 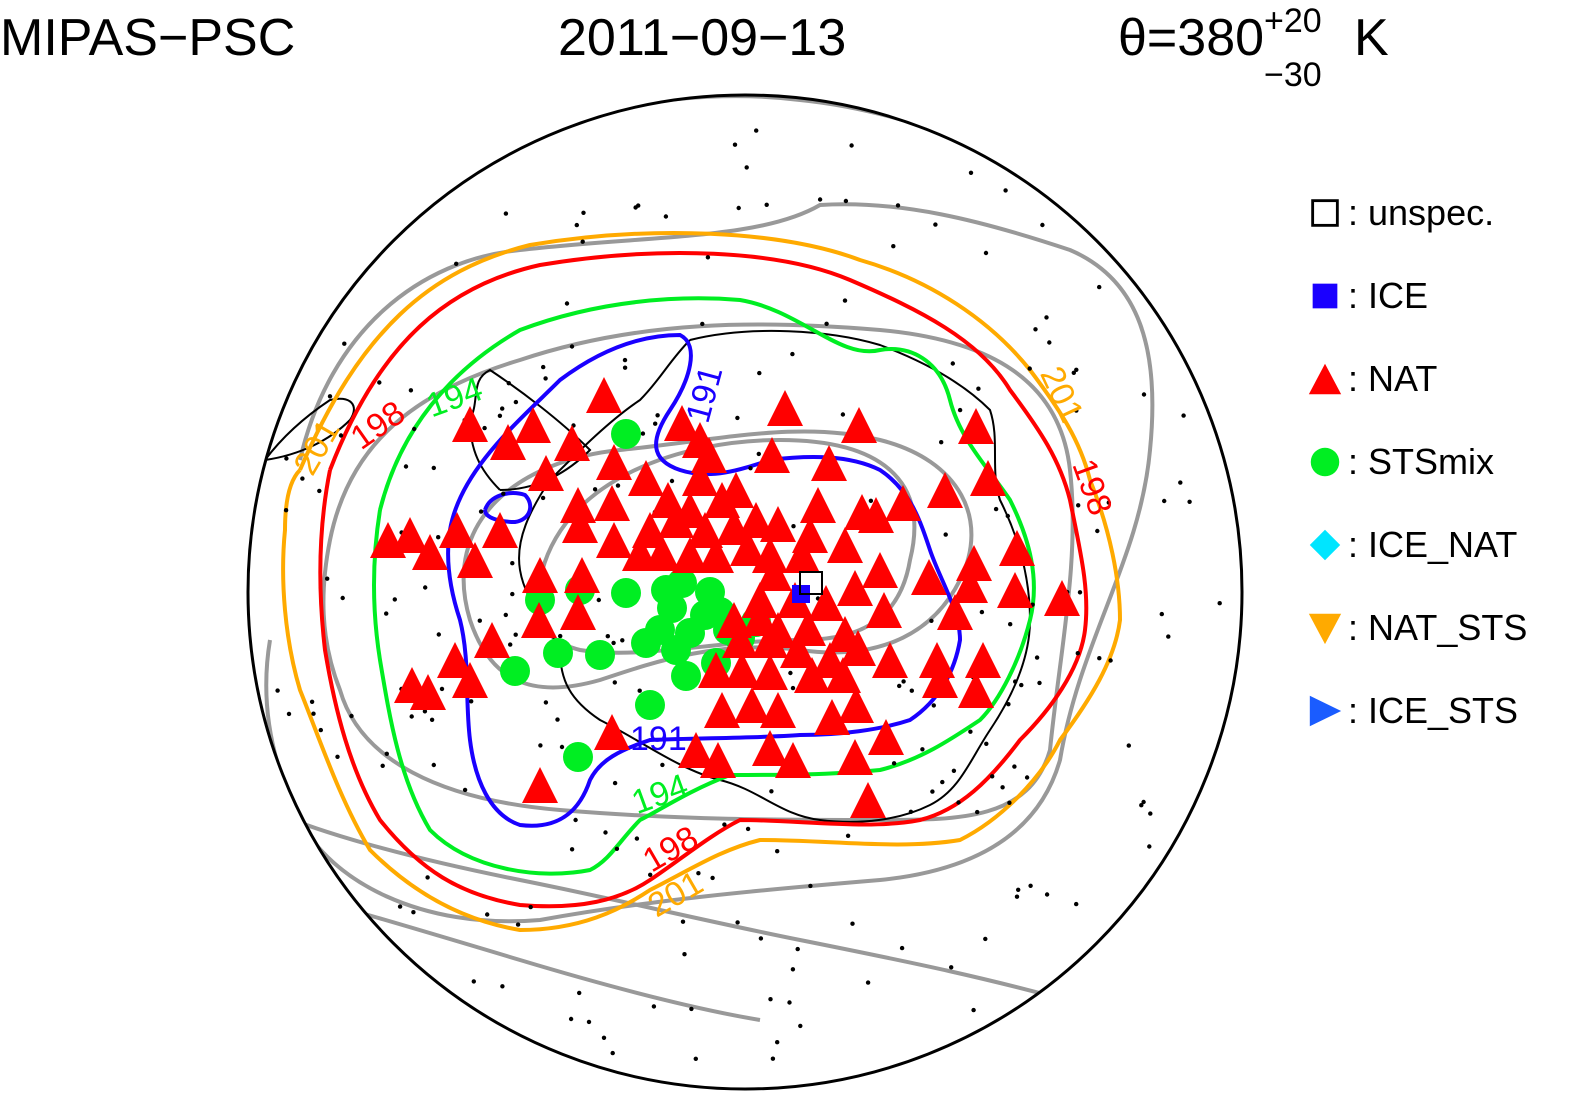 What do you see at coordinates (1438, 627) in the screenshot?
I see `legend-label-nat-sts: : NAT_STS` at bounding box center [1438, 627].